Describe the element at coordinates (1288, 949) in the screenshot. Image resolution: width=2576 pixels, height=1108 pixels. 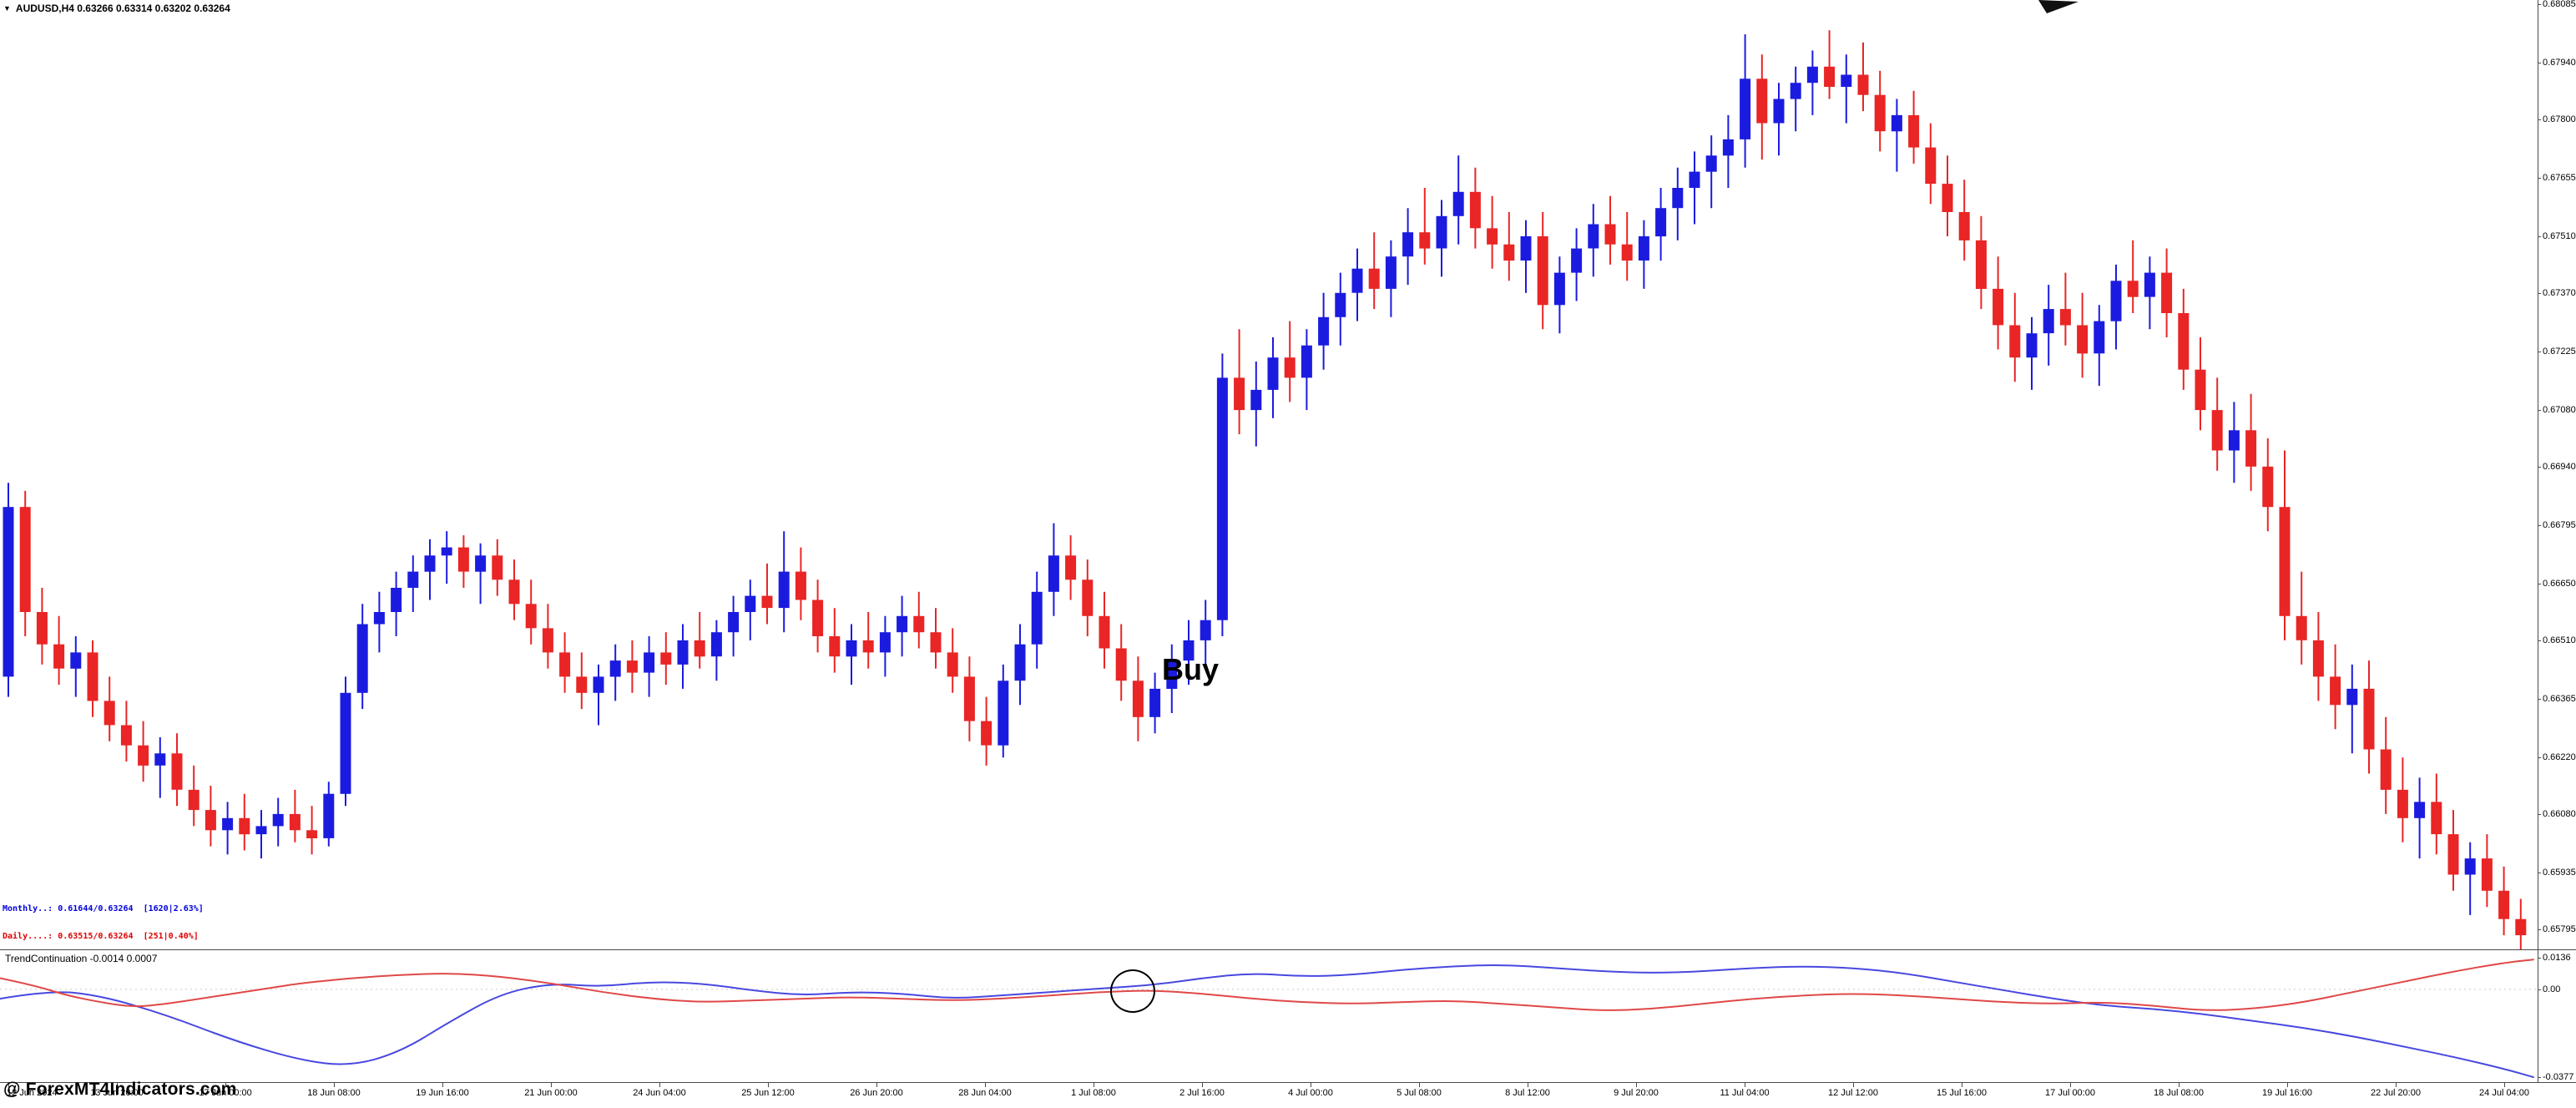
I see `main-indicator-separator` at that location.